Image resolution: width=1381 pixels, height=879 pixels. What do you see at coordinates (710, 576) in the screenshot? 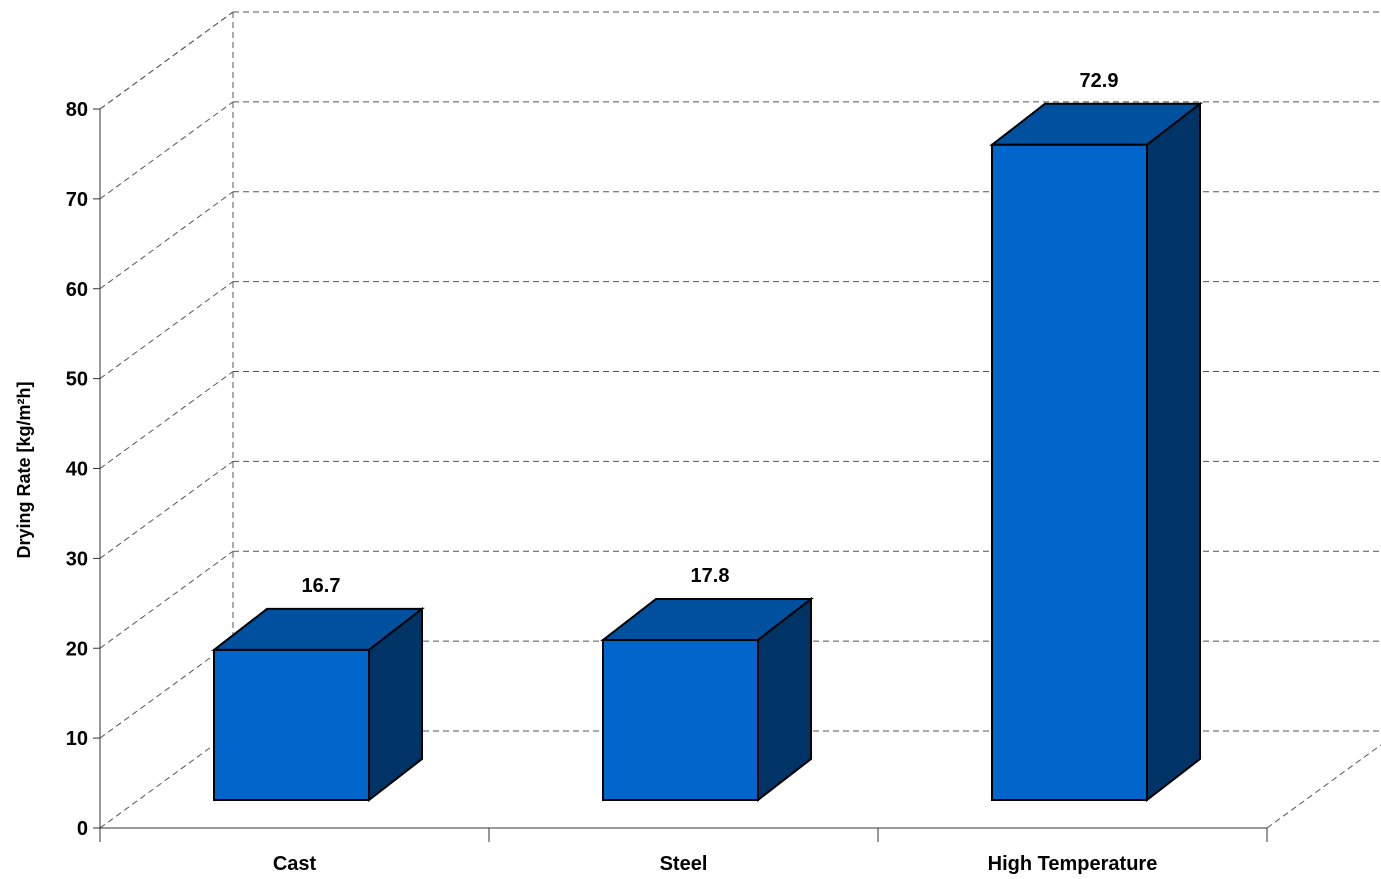
I see `data-label: 17.8` at bounding box center [710, 576].